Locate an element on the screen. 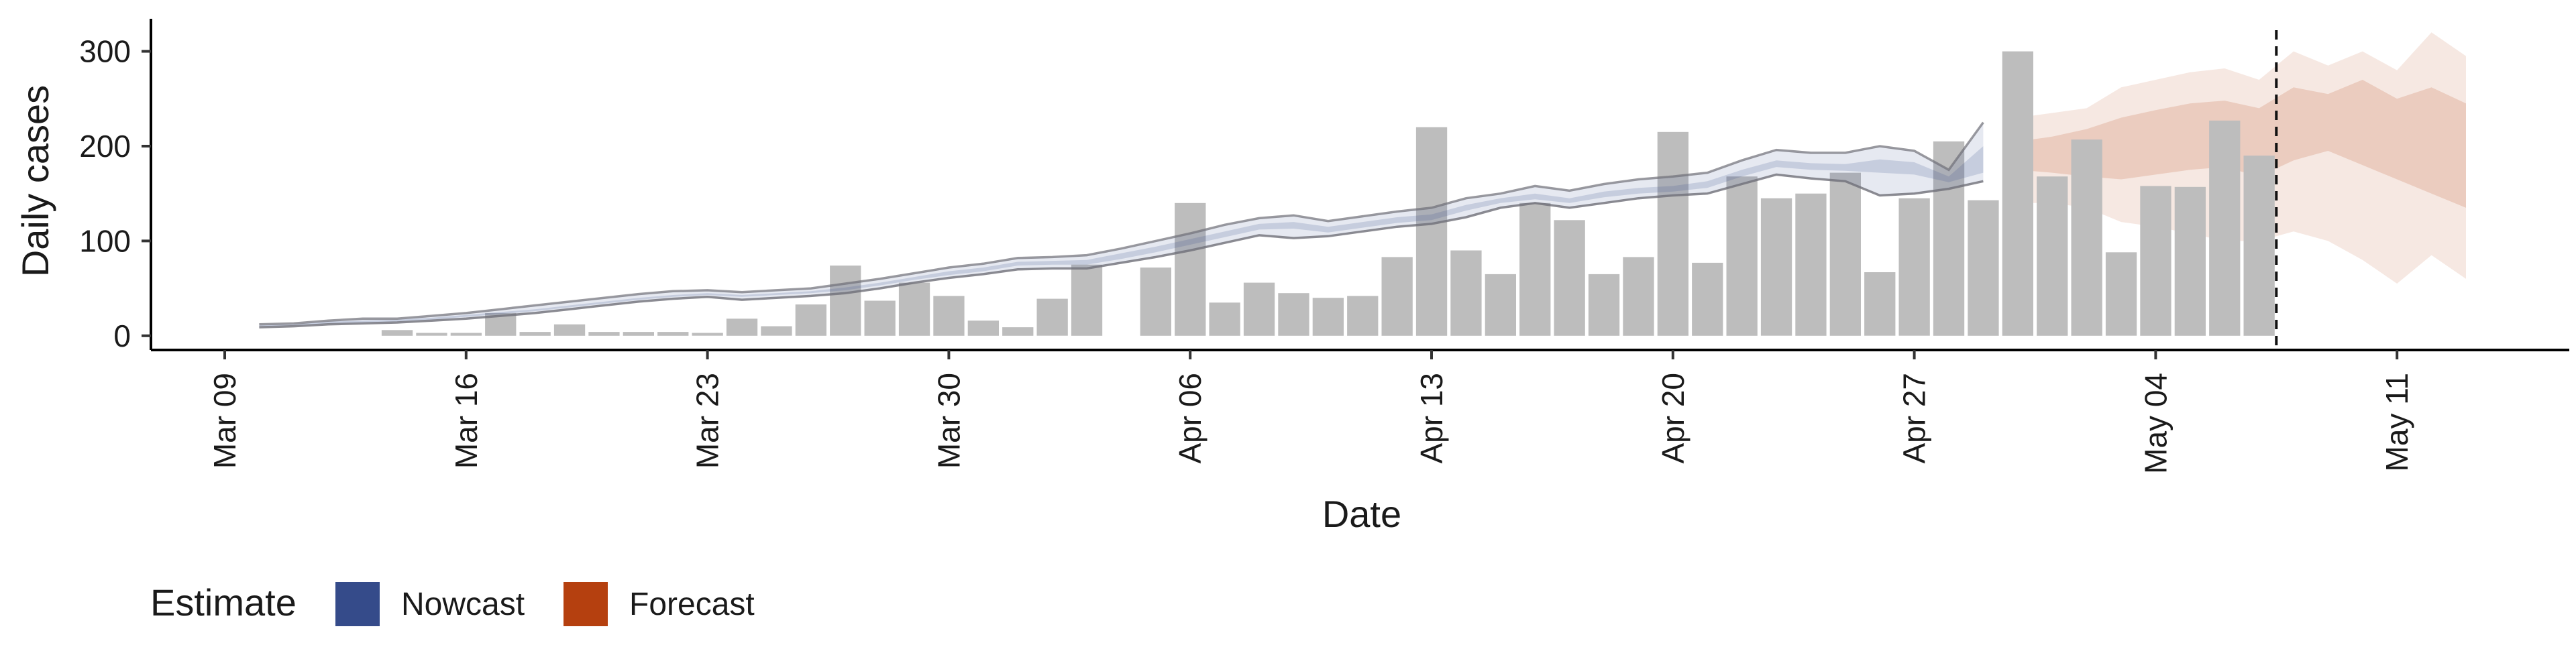 This screenshot has height=647, width=2576. x-tick-label: Mar 30 is located at coordinates (948, 421).